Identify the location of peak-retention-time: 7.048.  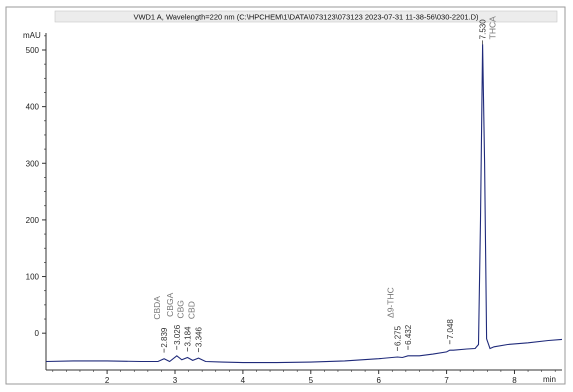
(450, 329).